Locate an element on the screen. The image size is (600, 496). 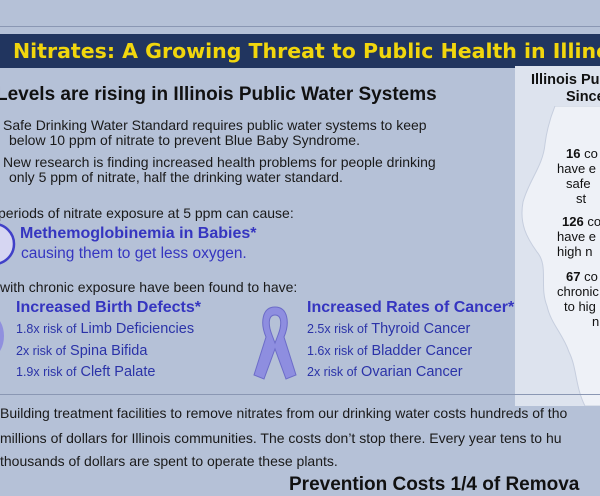
top-strip is located at coordinates (300, 13).